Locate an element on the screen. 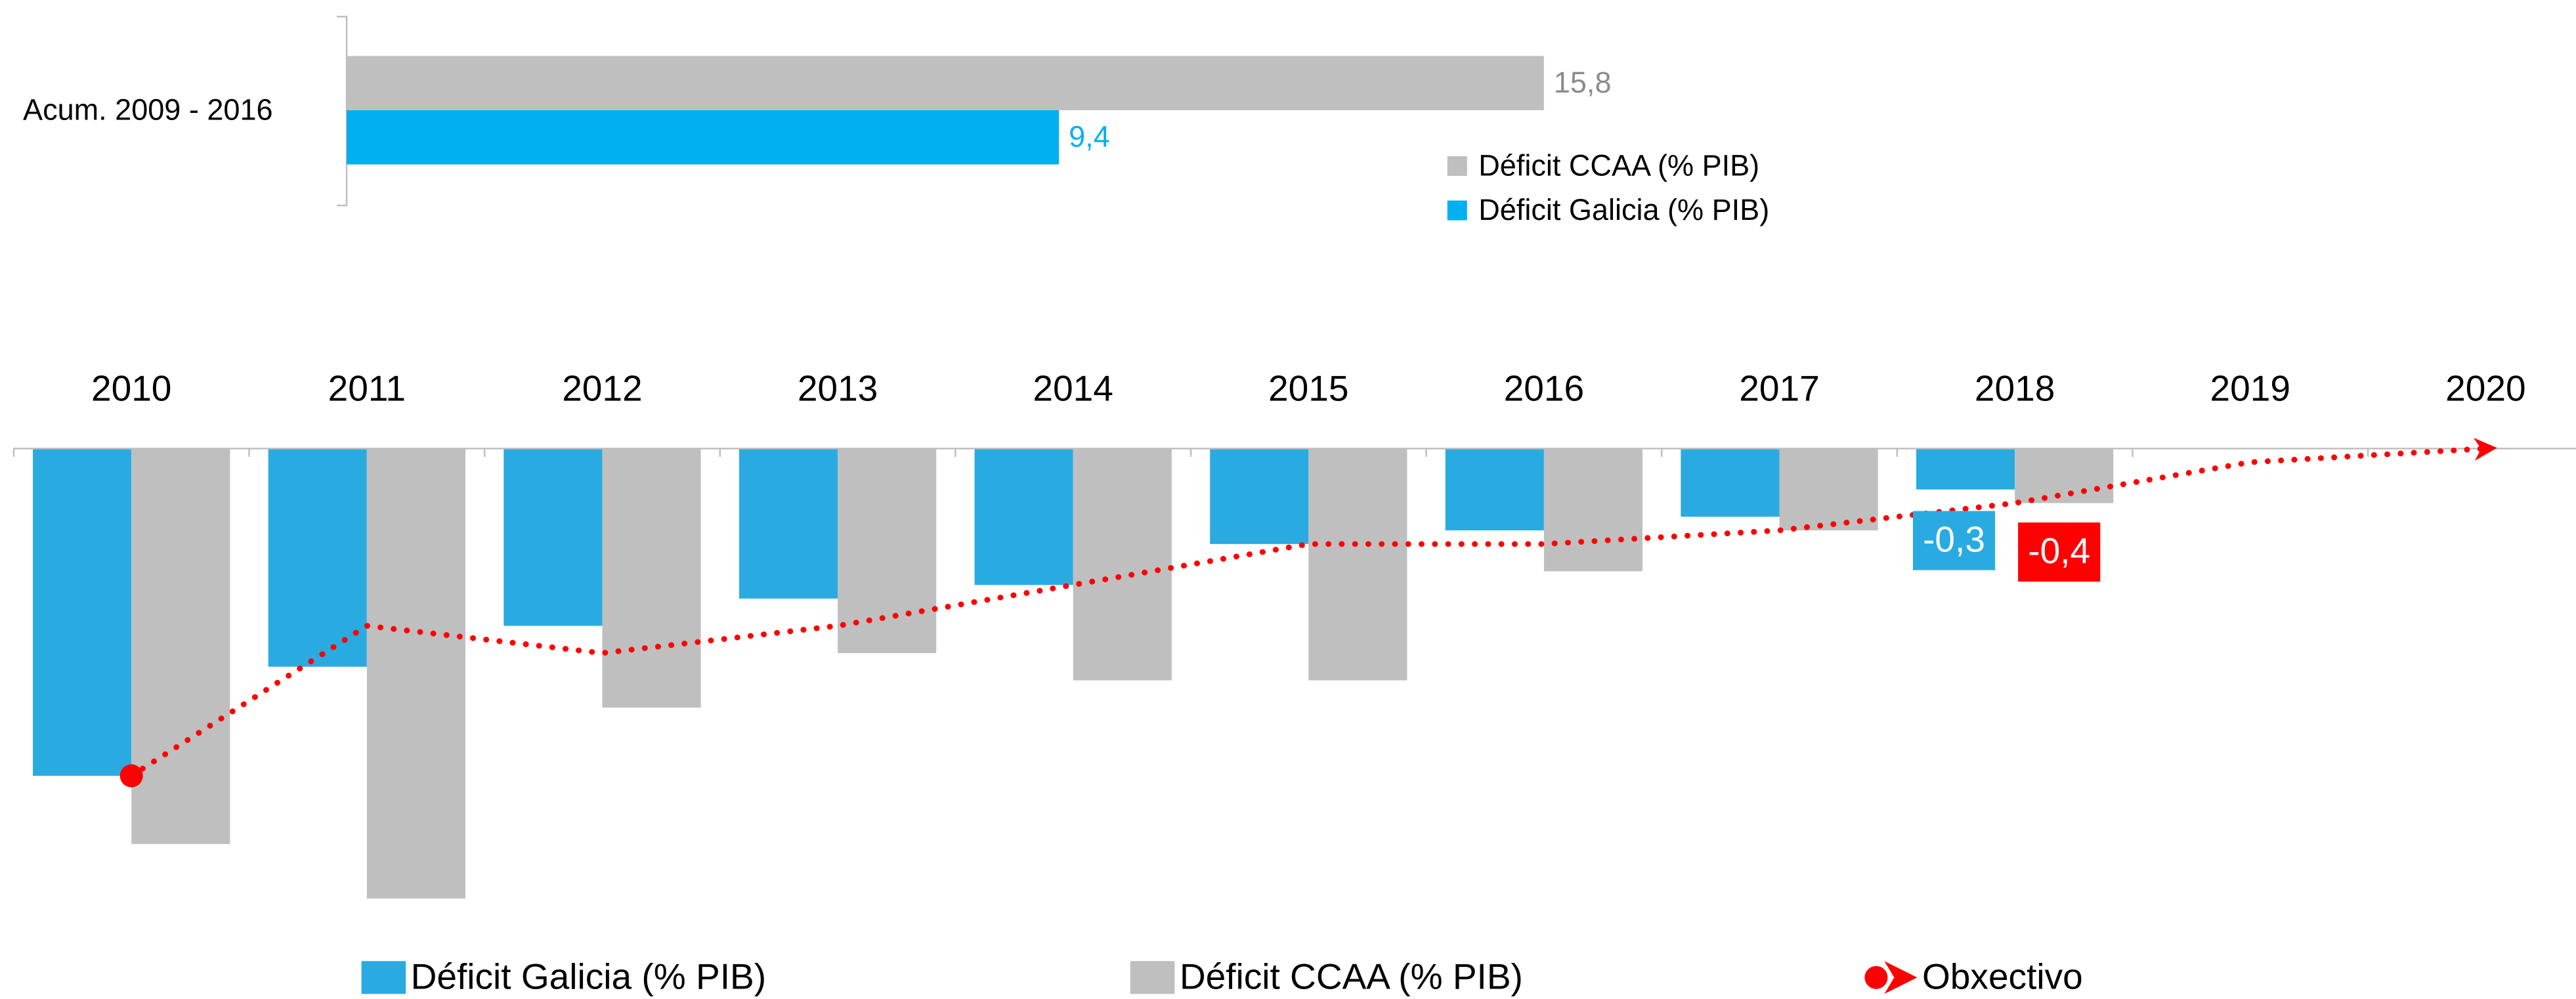 The width and height of the screenshot is (2576, 999). x-tick-label: 2011 is located at coordinates (367, 388).